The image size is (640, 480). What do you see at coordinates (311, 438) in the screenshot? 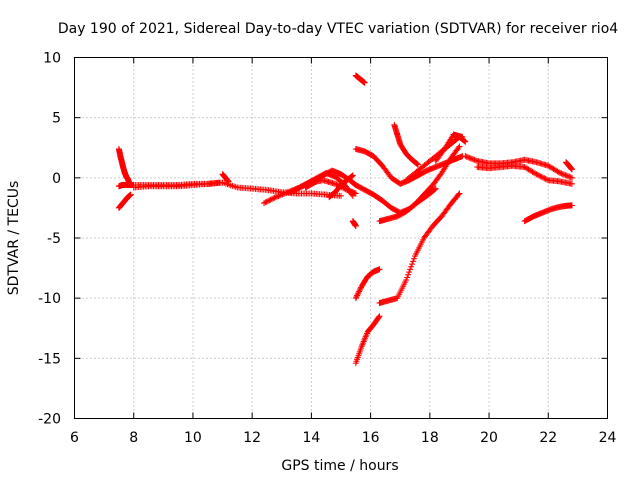
I see `x-tick-label: 14` at bounding box center [311, 438].